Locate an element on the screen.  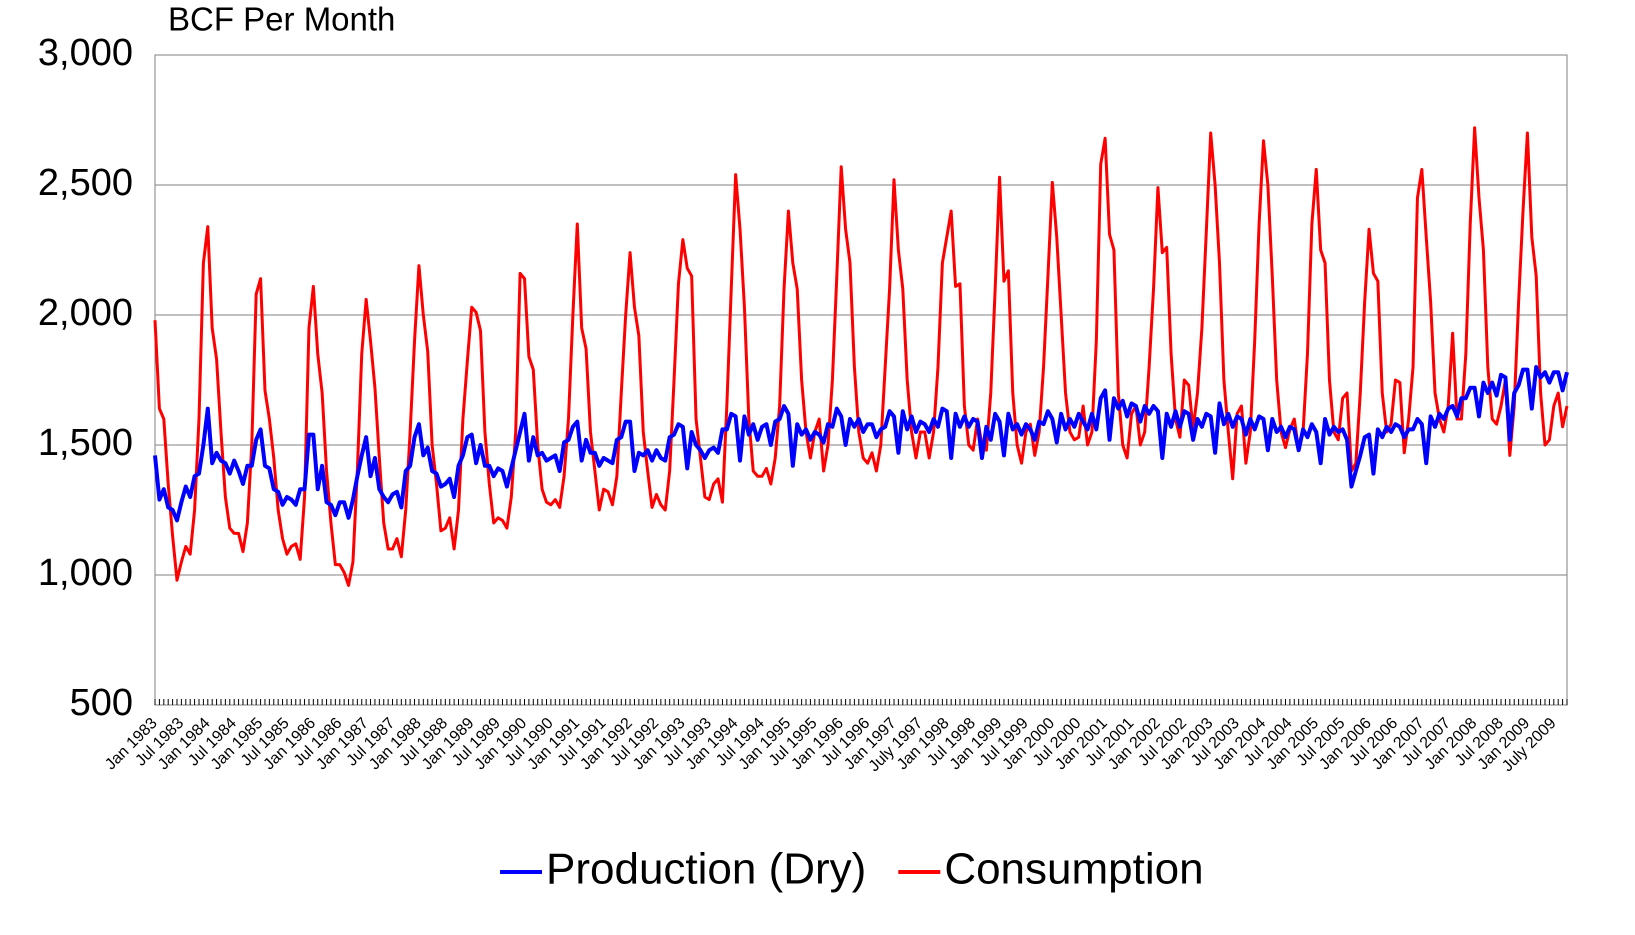
legend-label: Production (Dry) is located at coordinates (706, 869).